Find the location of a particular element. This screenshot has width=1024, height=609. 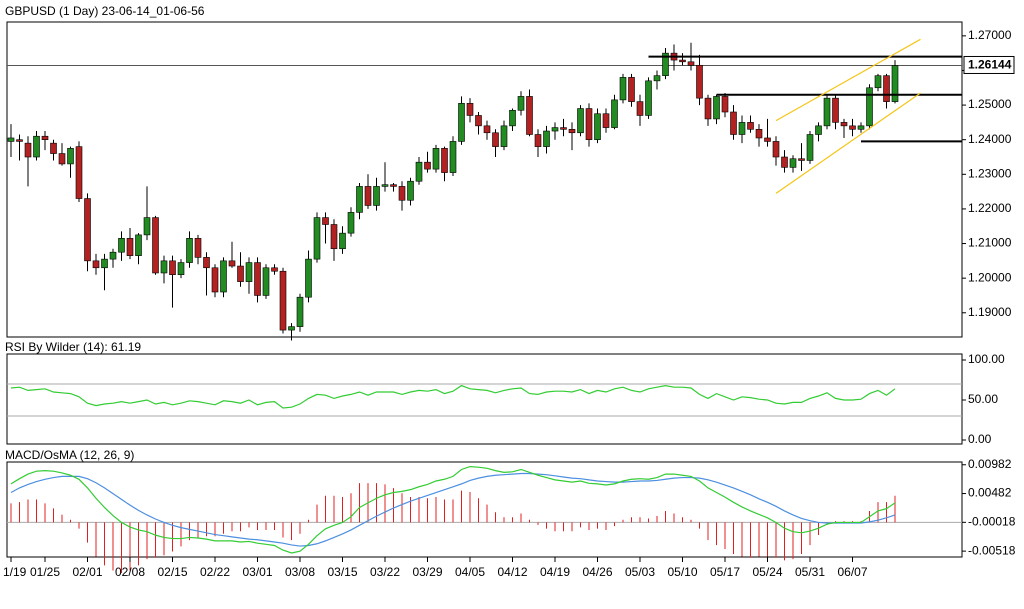

last-price-box is located at coordinates (989, 64).